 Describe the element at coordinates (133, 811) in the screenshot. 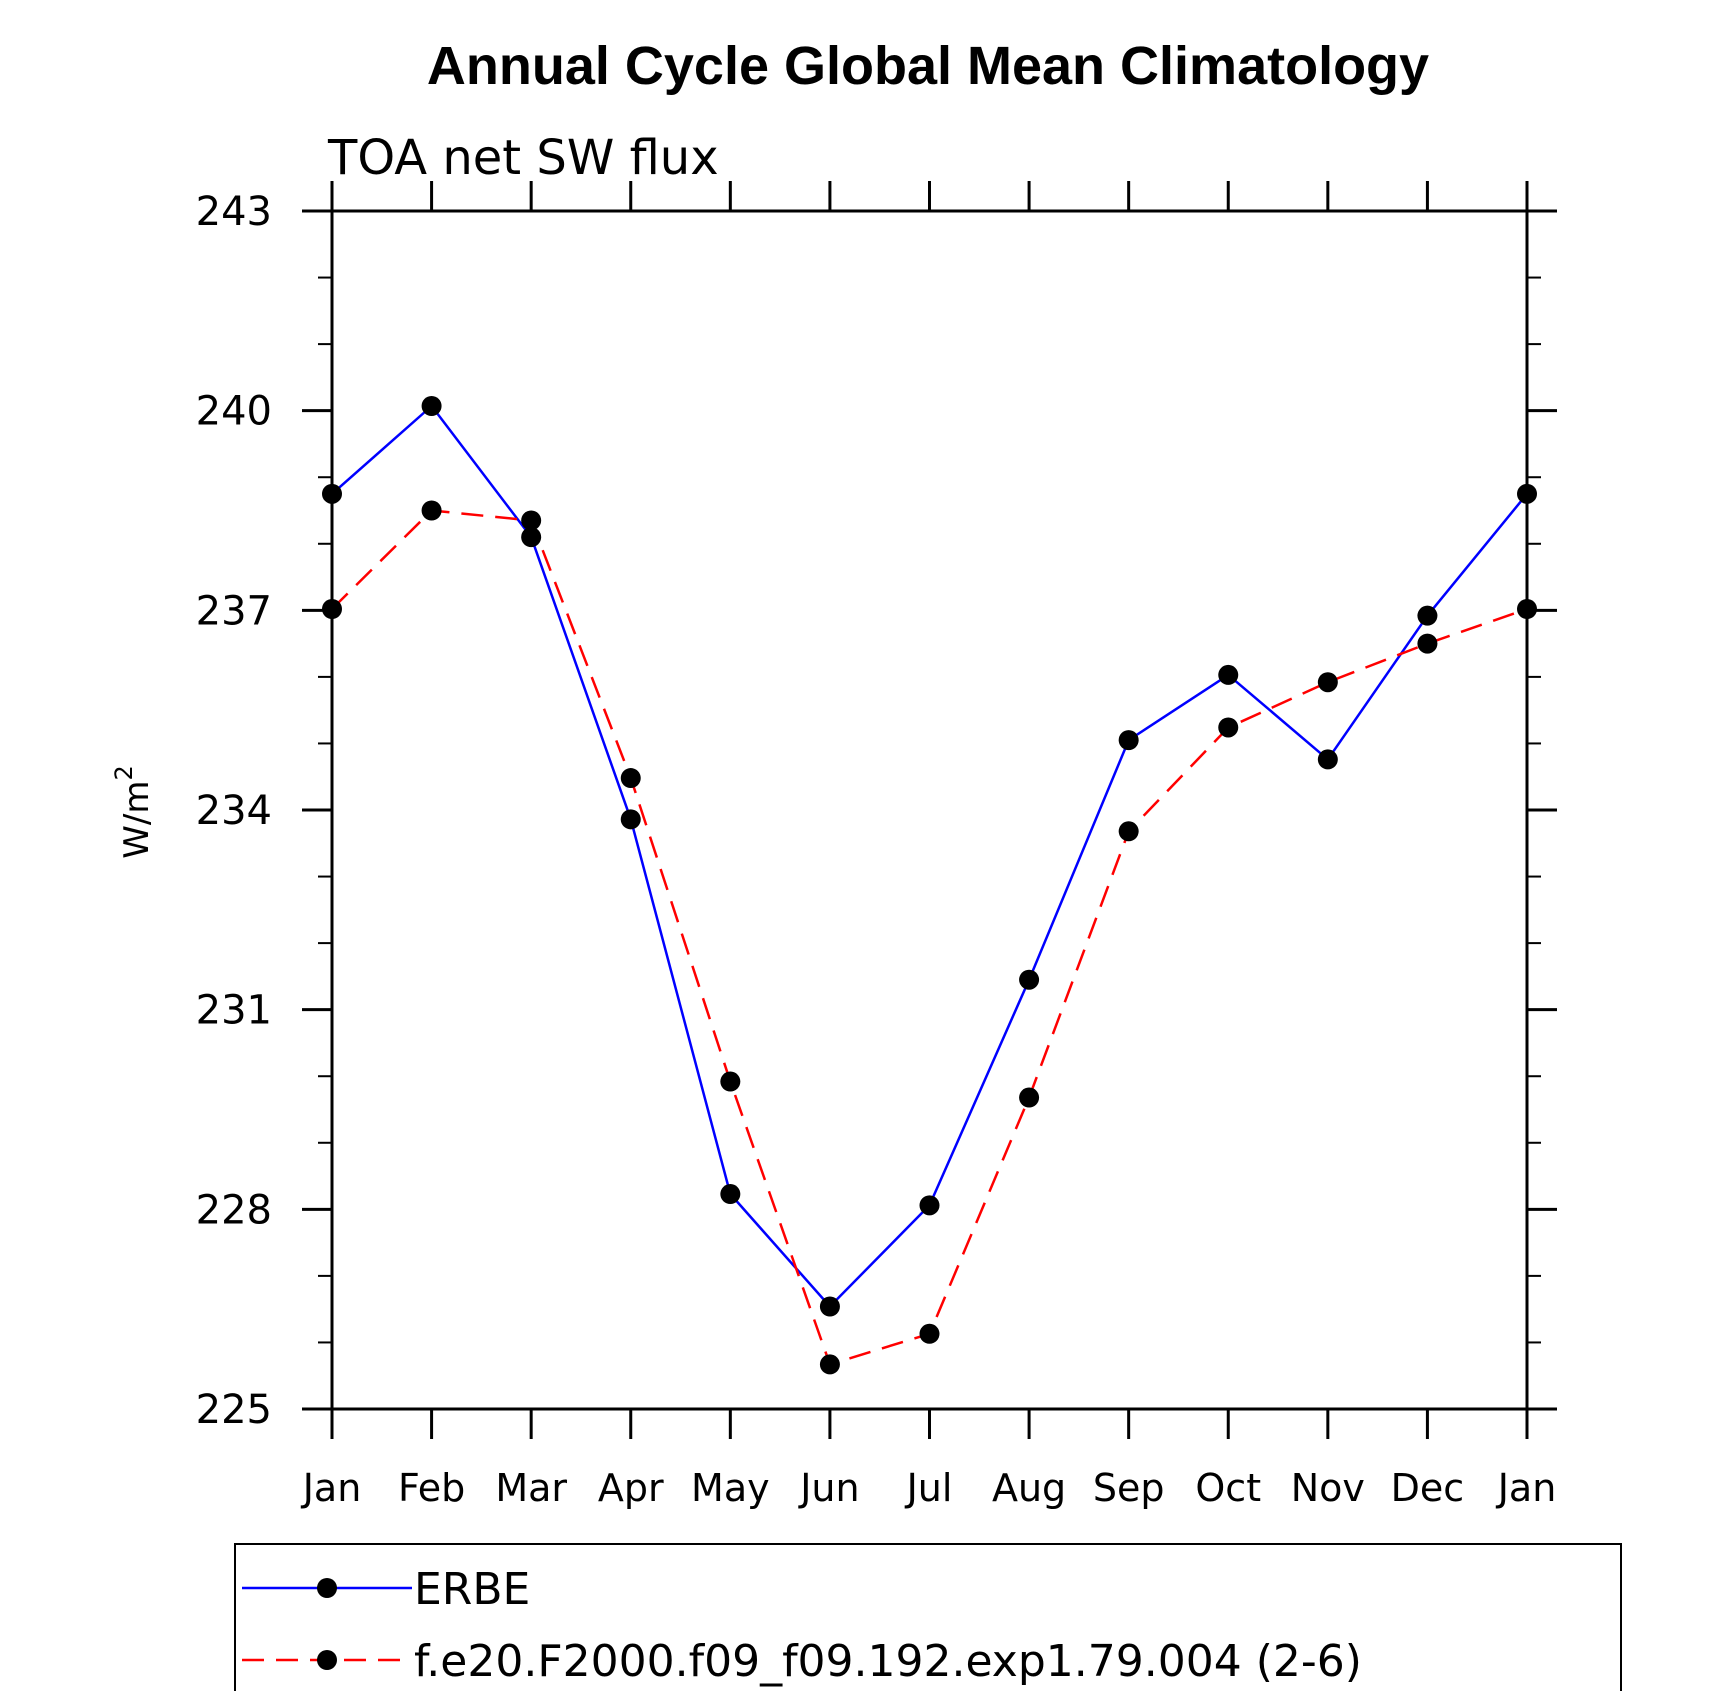

I see `y-axis-label: W/m2` at that location.